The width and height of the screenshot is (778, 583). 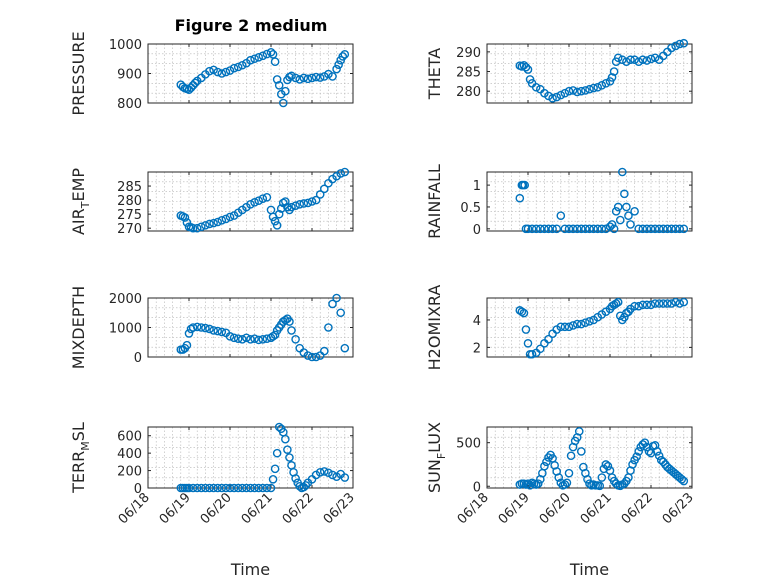 What do you see at coordinates (211, 327) in the screenshot?
I see `subplot-5: 0 1000 2000 MIXDEPTH` at bounding box center [211, 327].